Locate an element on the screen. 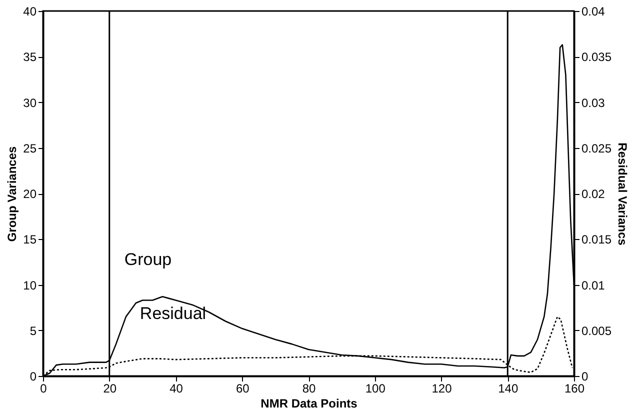 The width and height of the screenshot is (634, 414). x-tick-label: 20 is located at coordinates (110, 389).